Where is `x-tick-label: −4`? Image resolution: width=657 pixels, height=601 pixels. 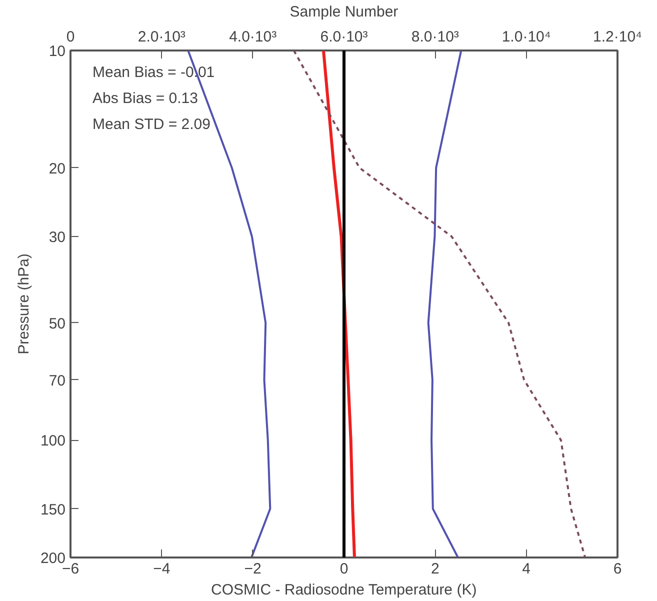
x-tick-label: −4 is located at coordinates (161, 569).